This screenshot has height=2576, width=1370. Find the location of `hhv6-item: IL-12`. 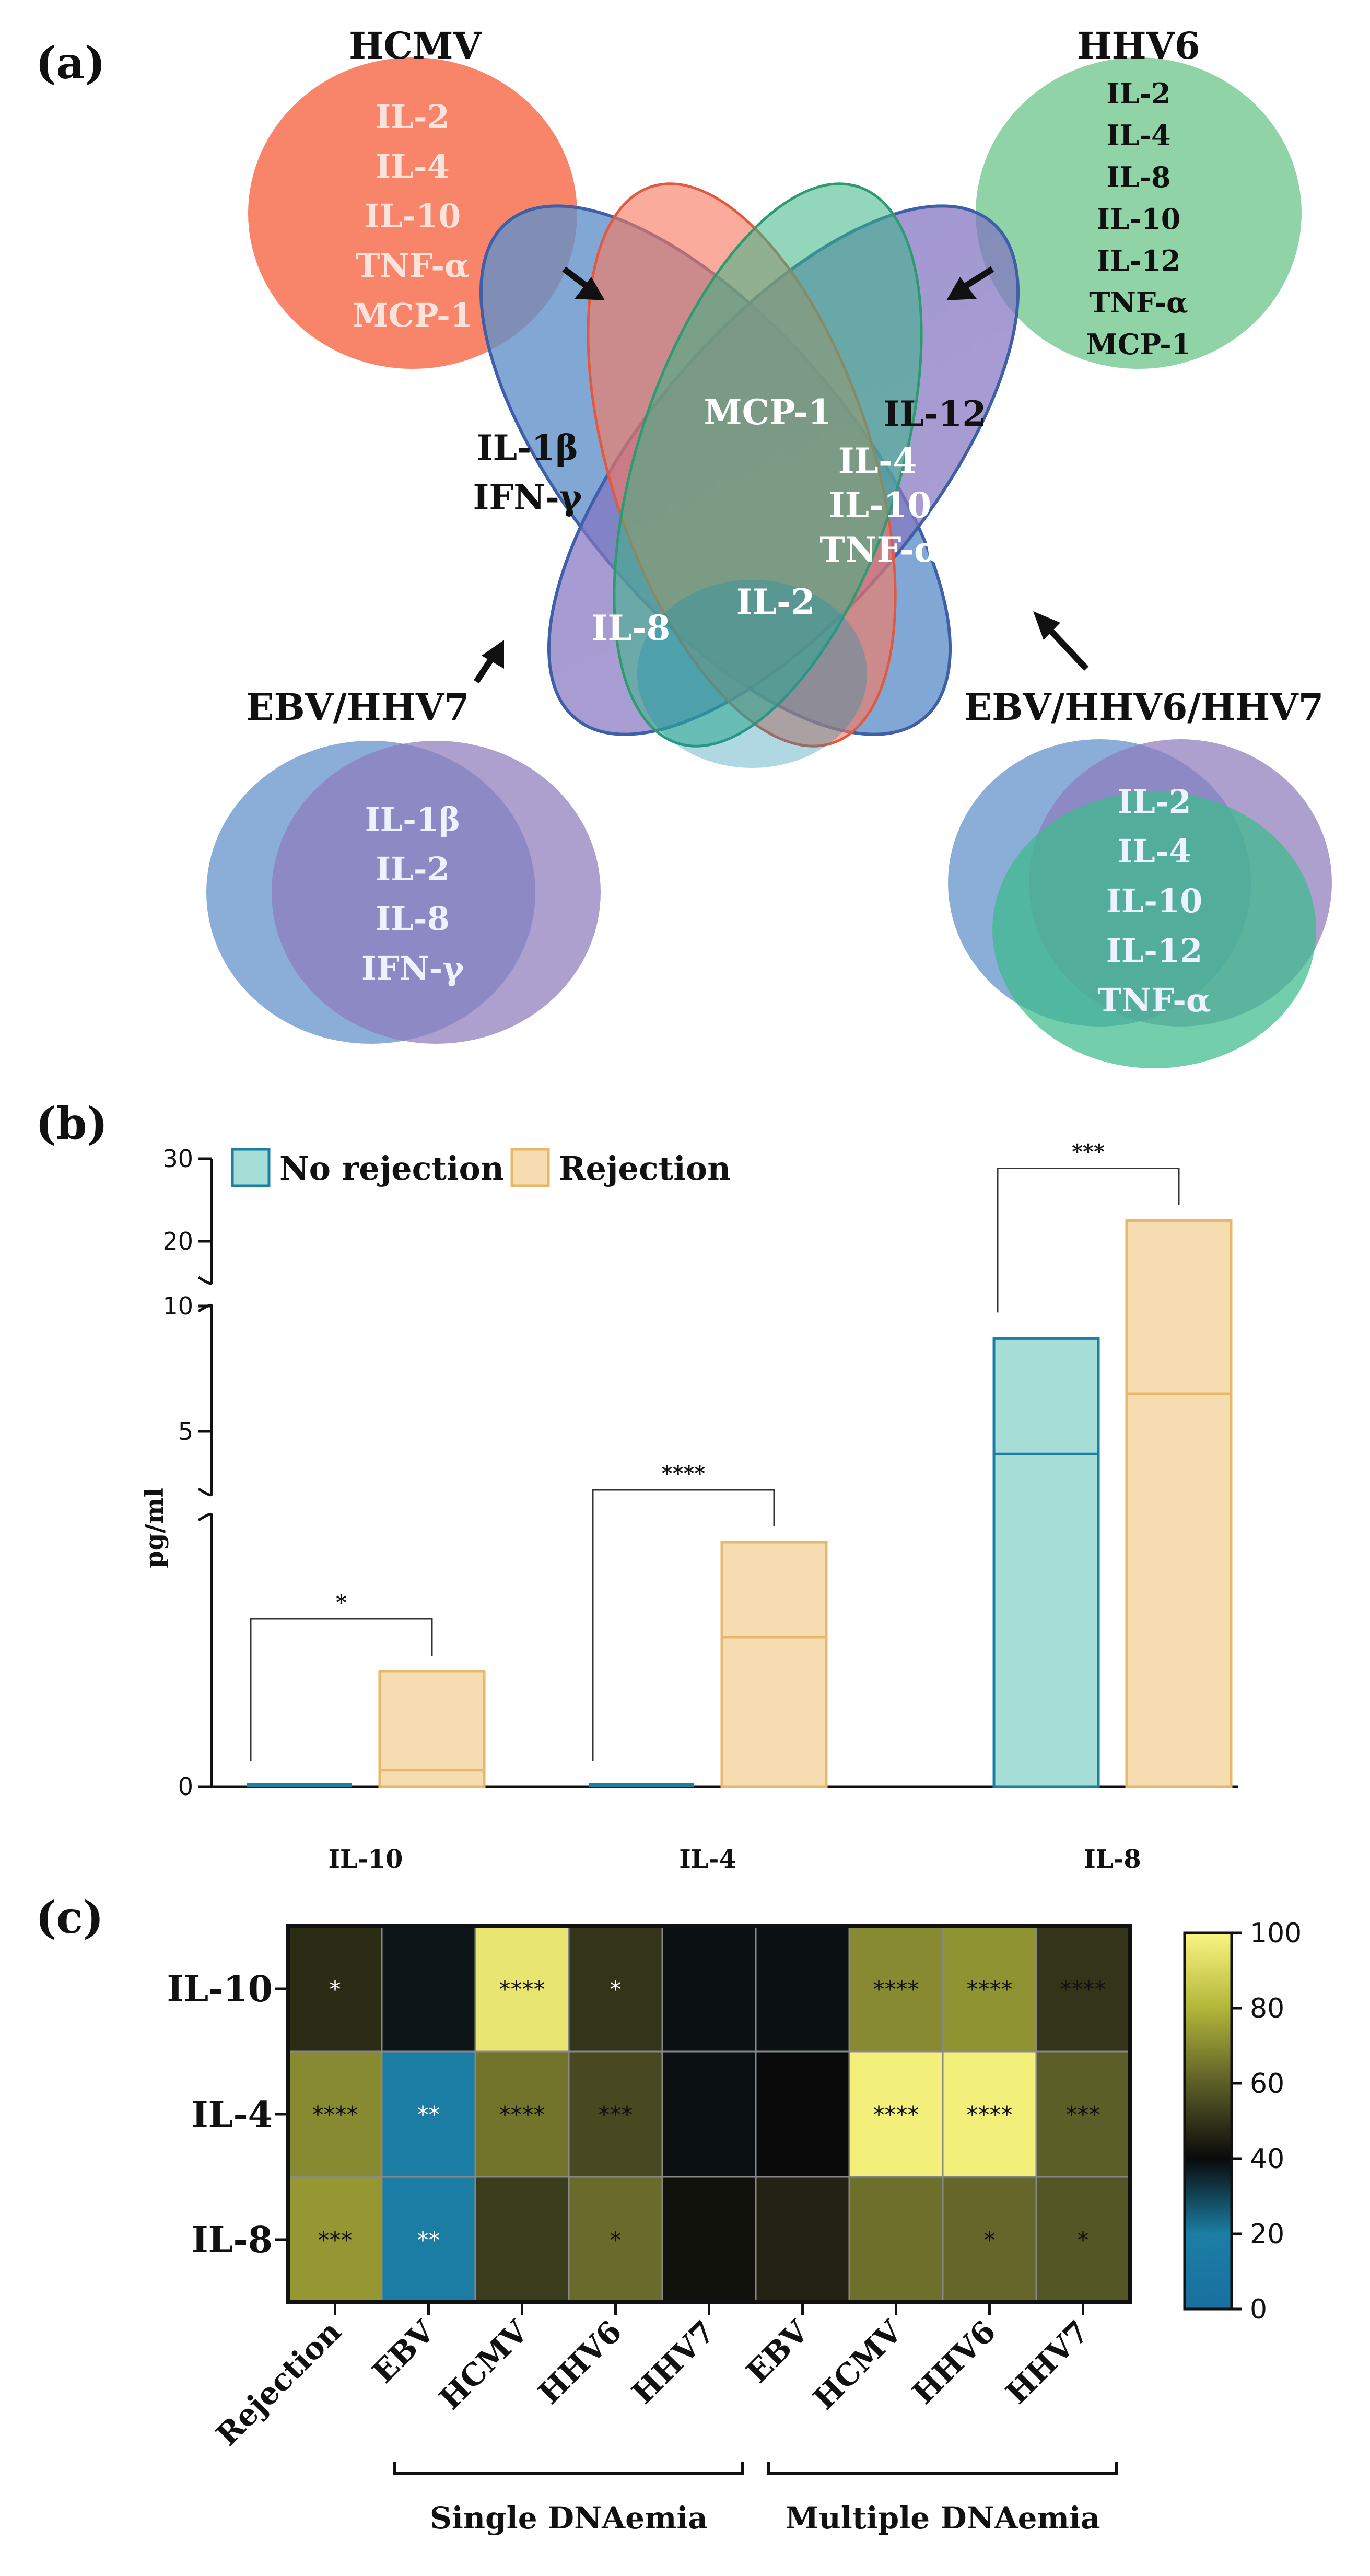

hhv6-item: IL-12 is located at coordinates (1139, 260).